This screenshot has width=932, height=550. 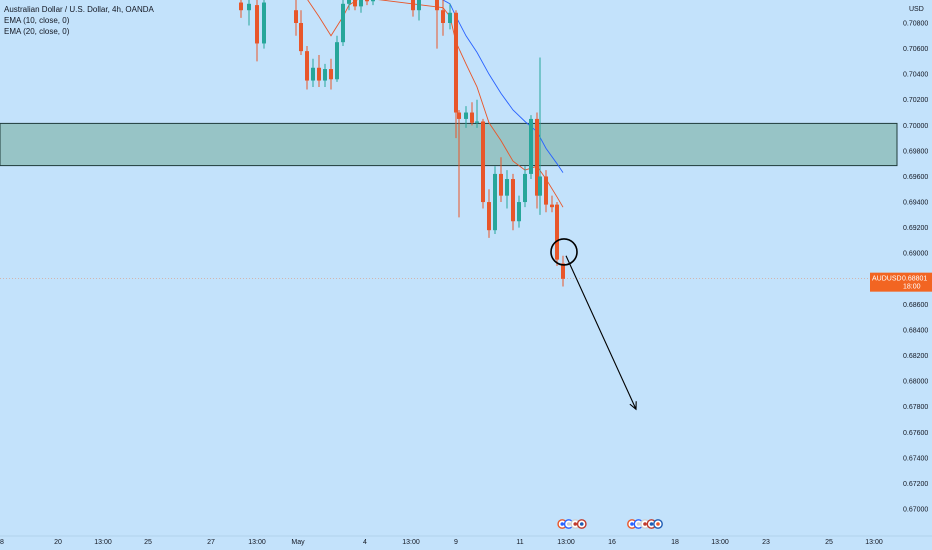 I want to click on time-axis-label: 23, so click(x=766, y=542).